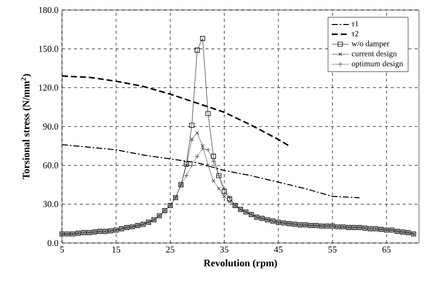 The height and width of the screenshot is (283, 425). I want to click on y-tick-label: 120.0, so click(48, 87).